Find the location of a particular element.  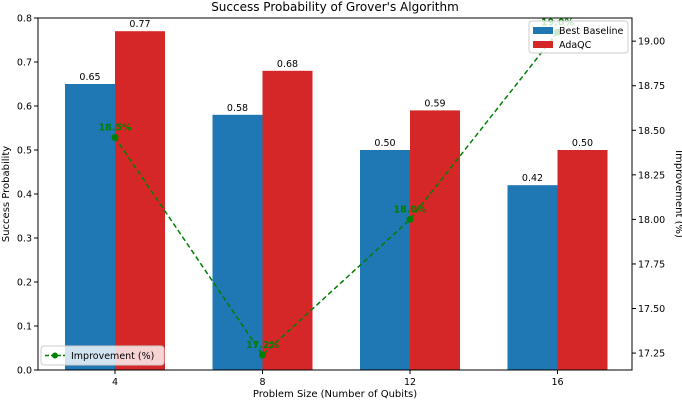

bar-value-label: 0.58 is located at coordinates (237, 108).